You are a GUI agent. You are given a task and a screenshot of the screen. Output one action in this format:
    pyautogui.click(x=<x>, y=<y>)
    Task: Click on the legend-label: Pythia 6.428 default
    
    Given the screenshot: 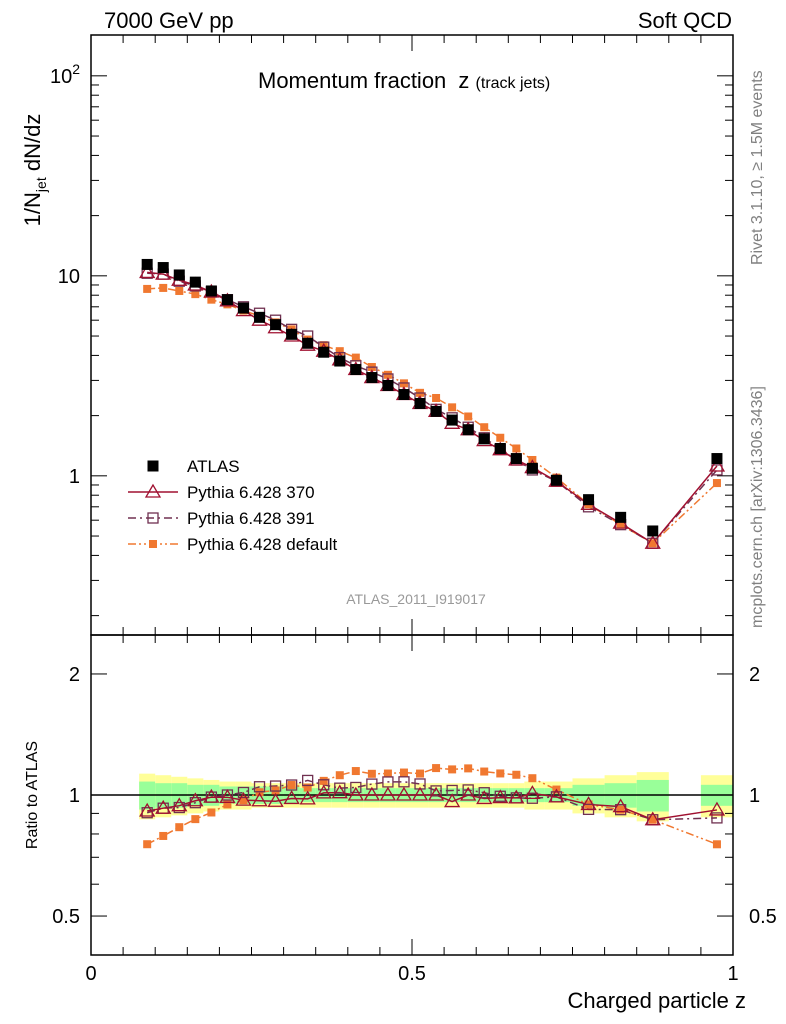 What is the action you would take?
    pyautogui.click(x=262, y=544)
    